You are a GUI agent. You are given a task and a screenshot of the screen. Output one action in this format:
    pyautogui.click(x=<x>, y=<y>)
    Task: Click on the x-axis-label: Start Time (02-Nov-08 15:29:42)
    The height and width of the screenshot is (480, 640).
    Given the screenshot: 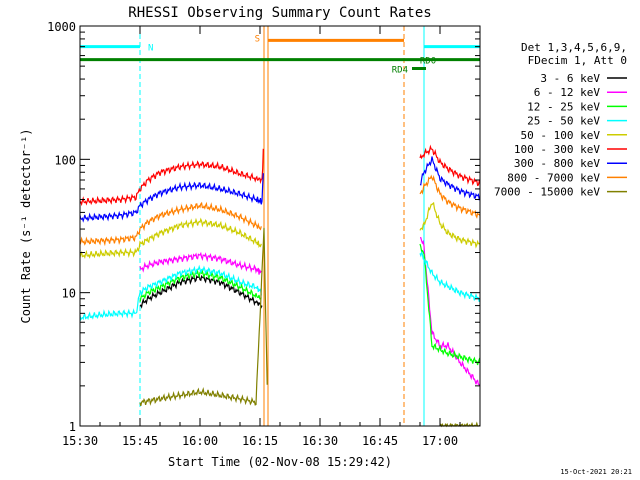 What is the action you would take?
    pyautogui.click(x=280, y=462)
    